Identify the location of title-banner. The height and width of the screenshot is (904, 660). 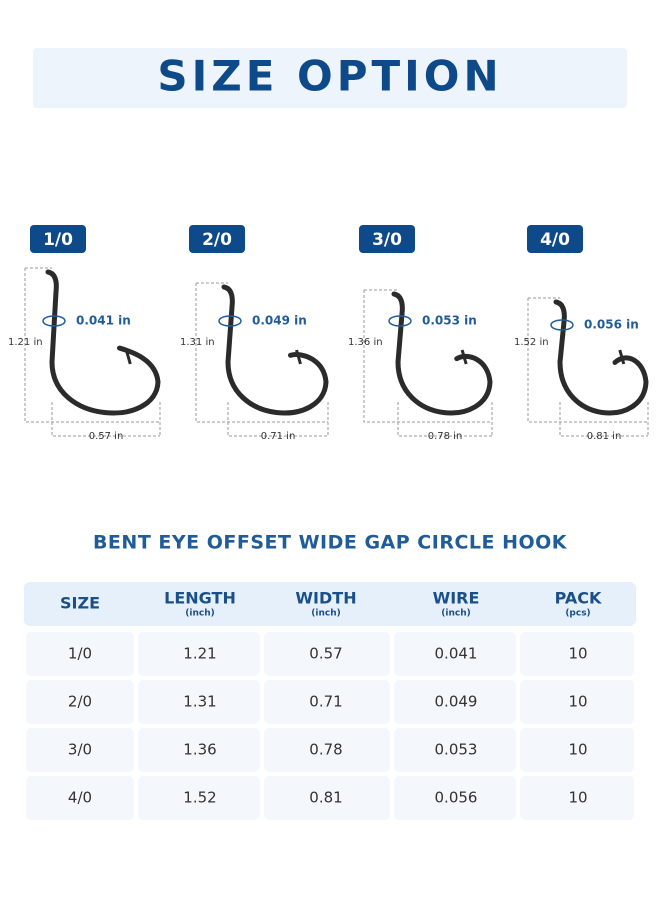
(330, 78).